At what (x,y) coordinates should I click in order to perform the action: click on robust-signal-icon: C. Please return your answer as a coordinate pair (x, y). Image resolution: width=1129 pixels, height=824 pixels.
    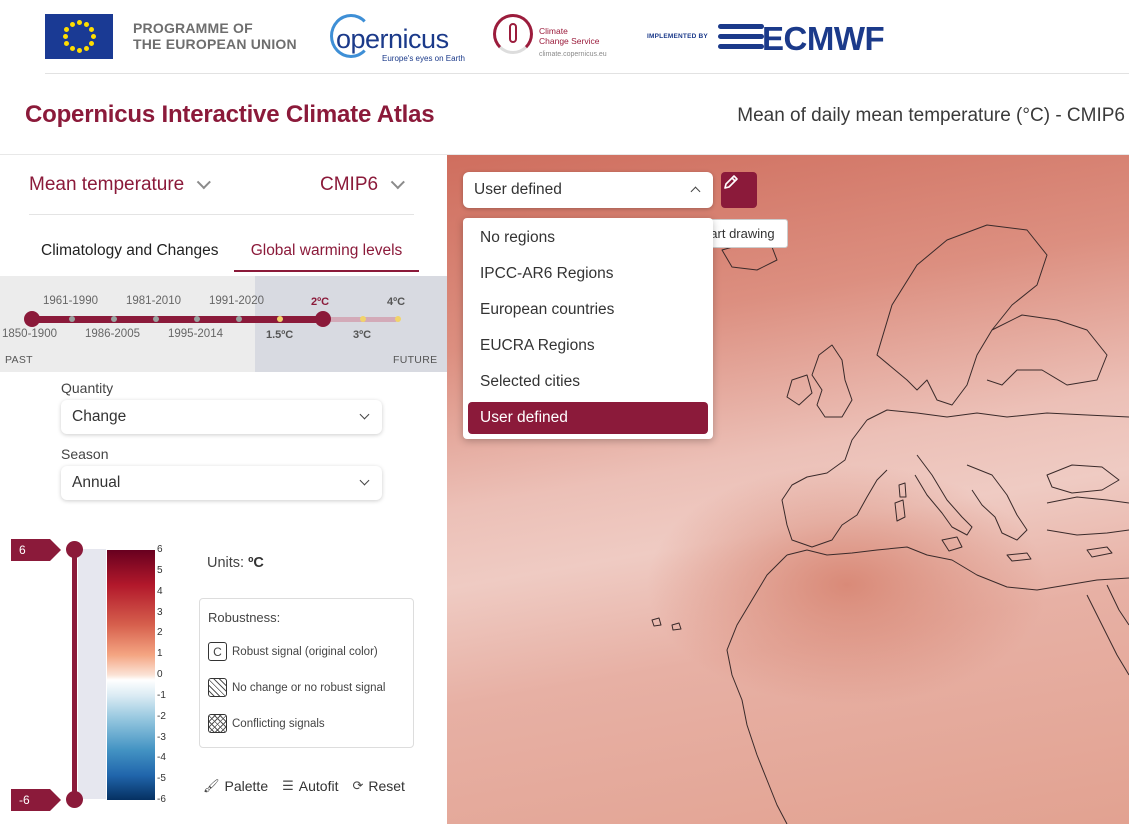
    Looking at the image, I should click on (217, 651).